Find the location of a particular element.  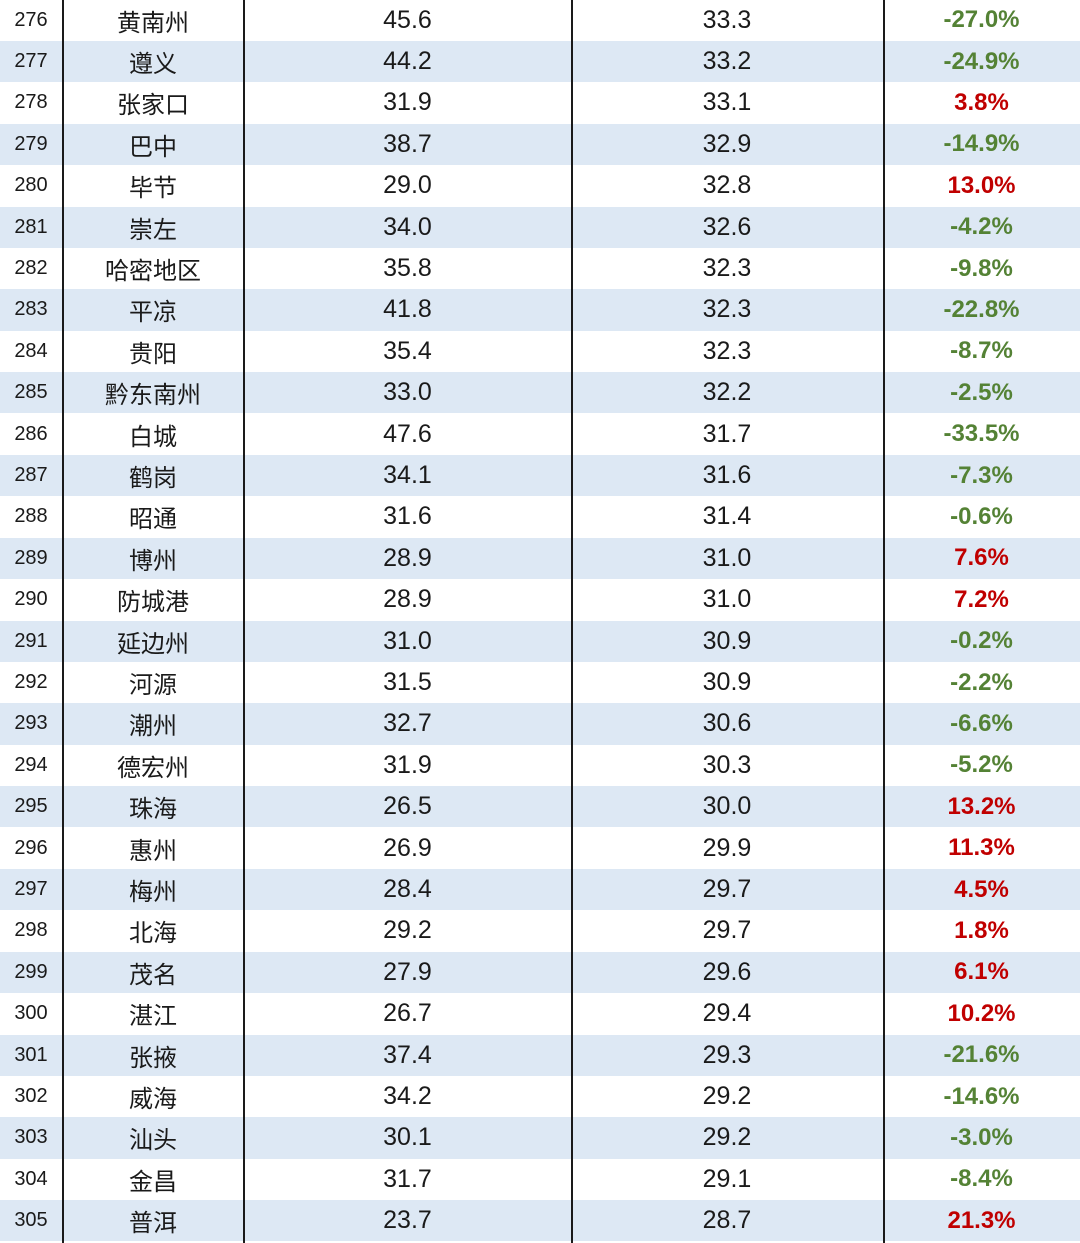

rank-cell: 288 is located at coordinates (31, 516).